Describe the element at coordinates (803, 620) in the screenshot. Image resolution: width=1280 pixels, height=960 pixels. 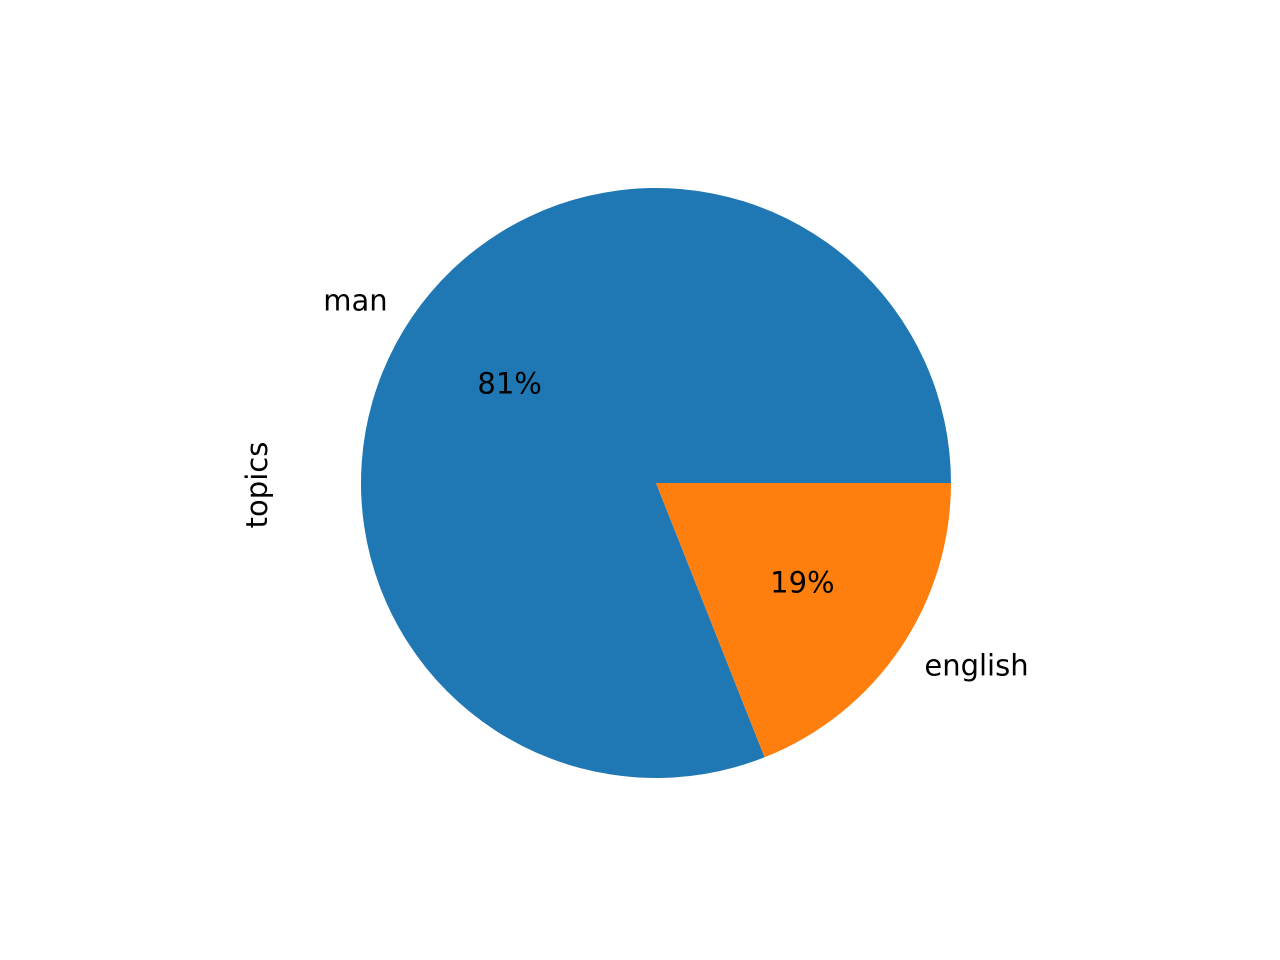
I see `pie-slice-english` at that location.